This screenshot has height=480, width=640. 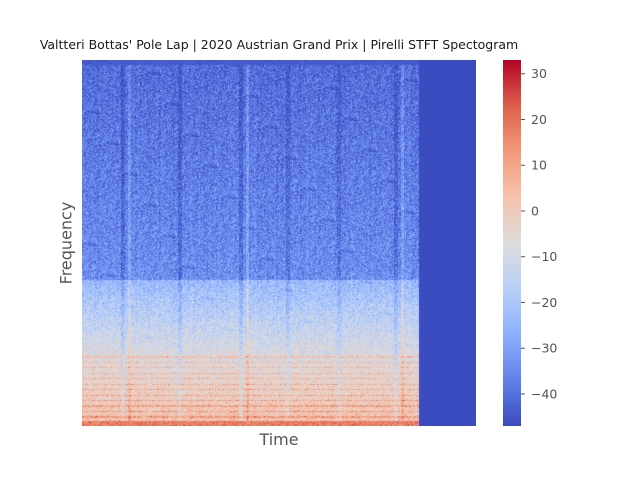 What do you see at coordinates (539, 165) in the screenshot?
I see `colorbar-tick-label: 10` at bounding box center [539, 165].